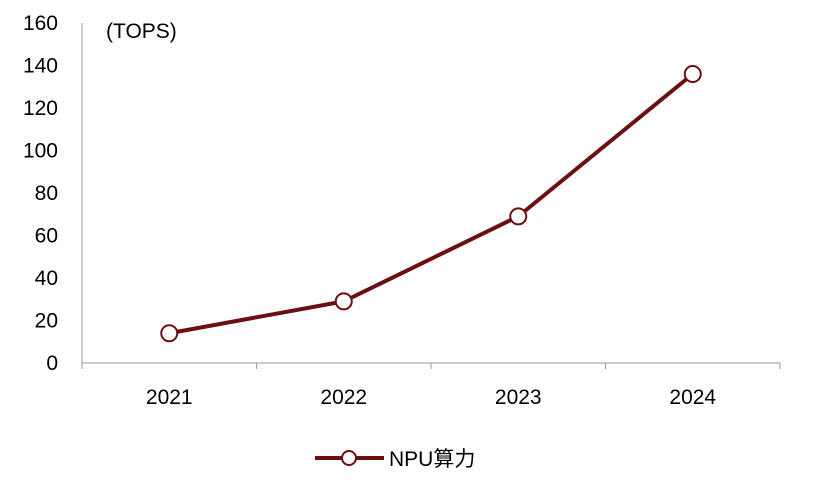 The height and width of the screenshot is (494, 821). Describe the element at coordinates (46, 321) in the screenshot. I see `y-tick-label: 20` at that location.